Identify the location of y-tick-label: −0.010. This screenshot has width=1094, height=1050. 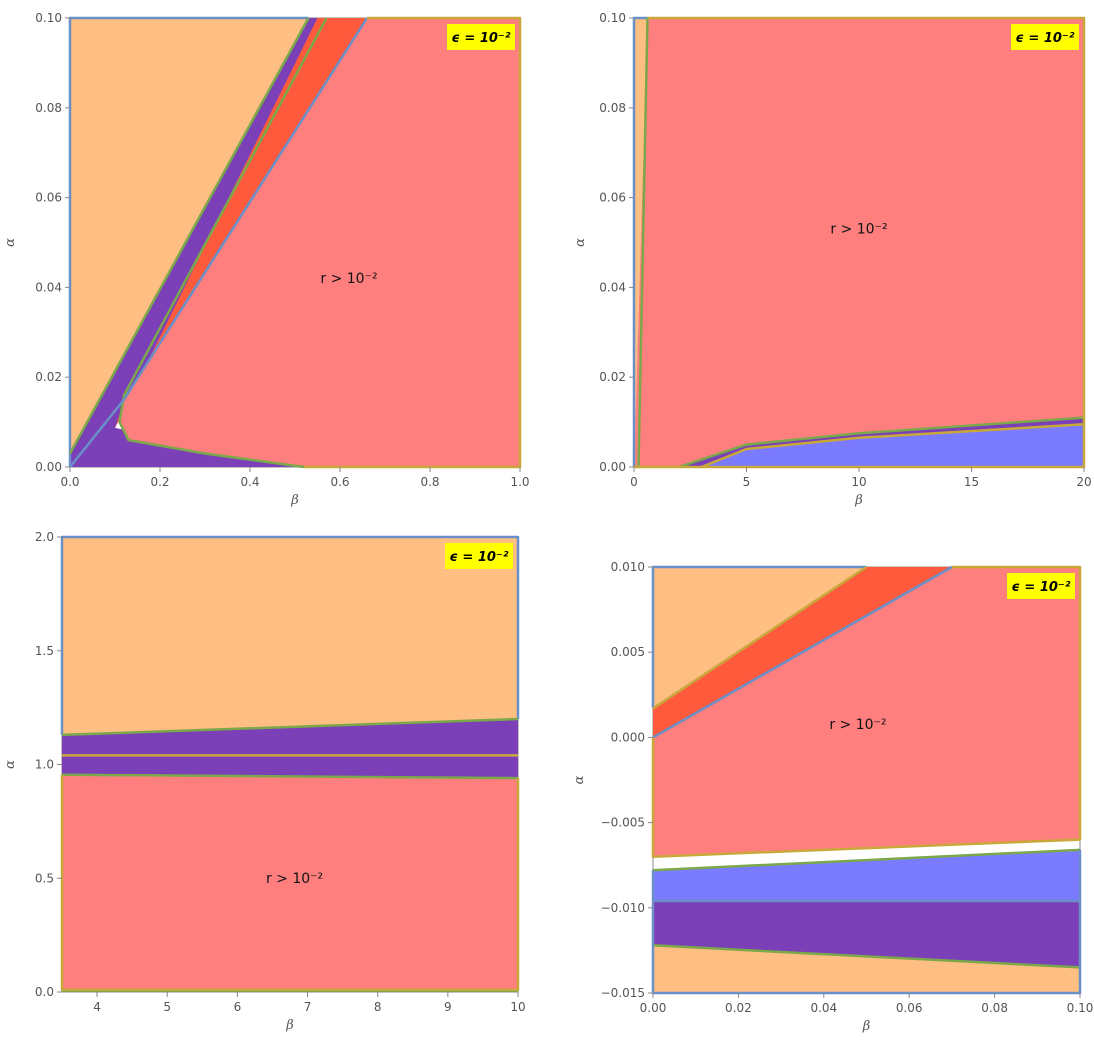
(623, 908).